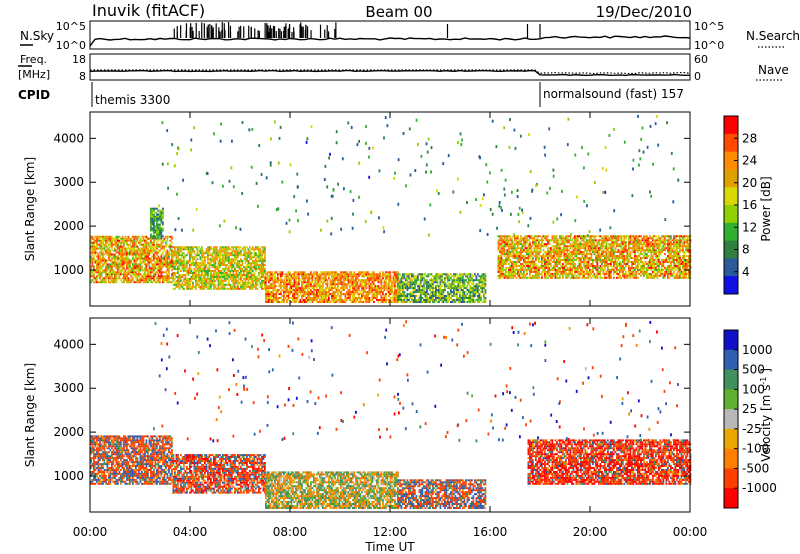 The height and width of the screenshot is (554, 800). Describe the element at coordinates (697, 76) in the screenshot. I see `nave-tick-bottom: 0` at that location.